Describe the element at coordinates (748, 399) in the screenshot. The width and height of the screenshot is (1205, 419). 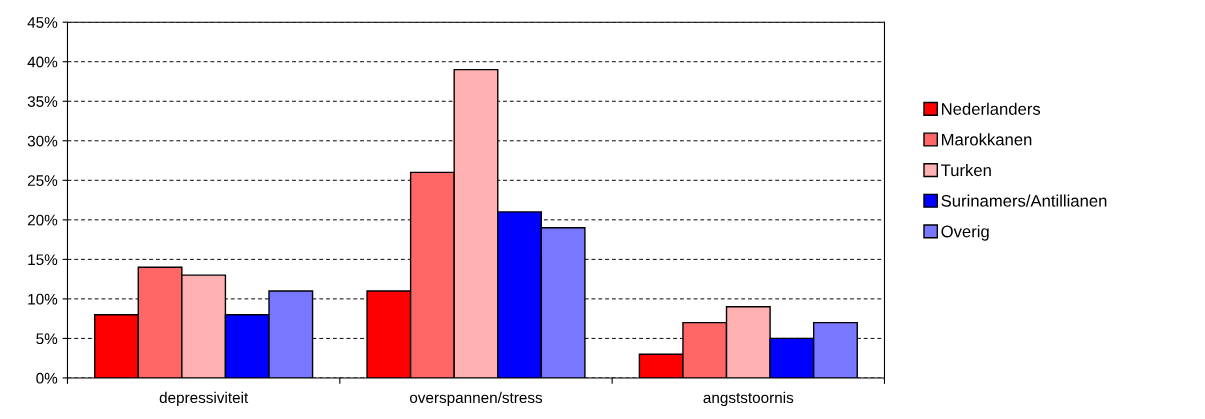
I see `x-tick-label: angststoornis` at that location.